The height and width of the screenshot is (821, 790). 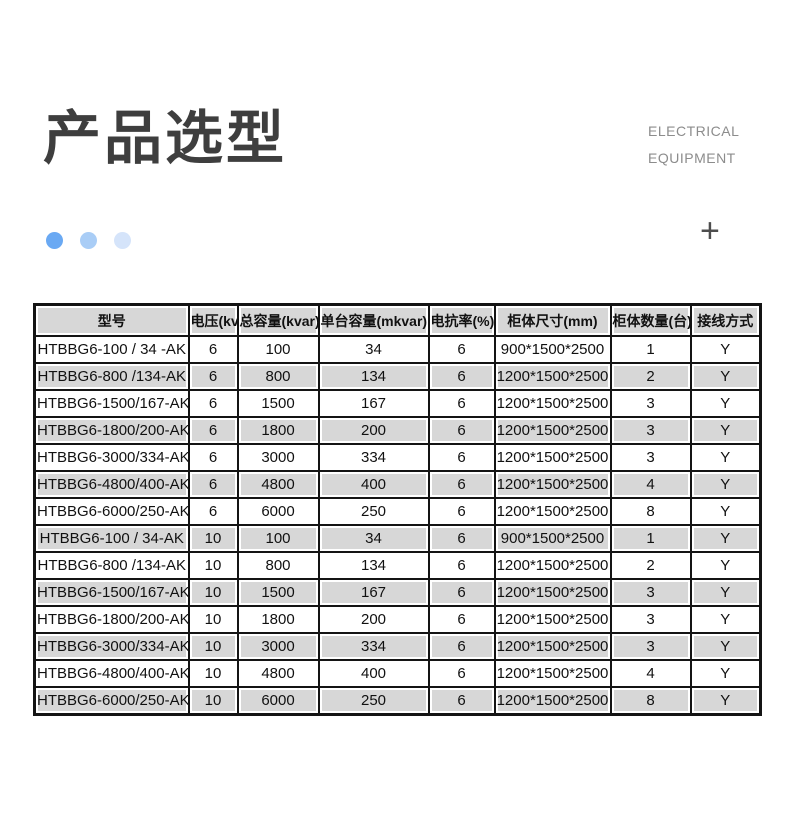 What do you see at coordinates (278, 701) in the screenshot?
I see `value-cell: 6000` at bounding box center [278, 701].